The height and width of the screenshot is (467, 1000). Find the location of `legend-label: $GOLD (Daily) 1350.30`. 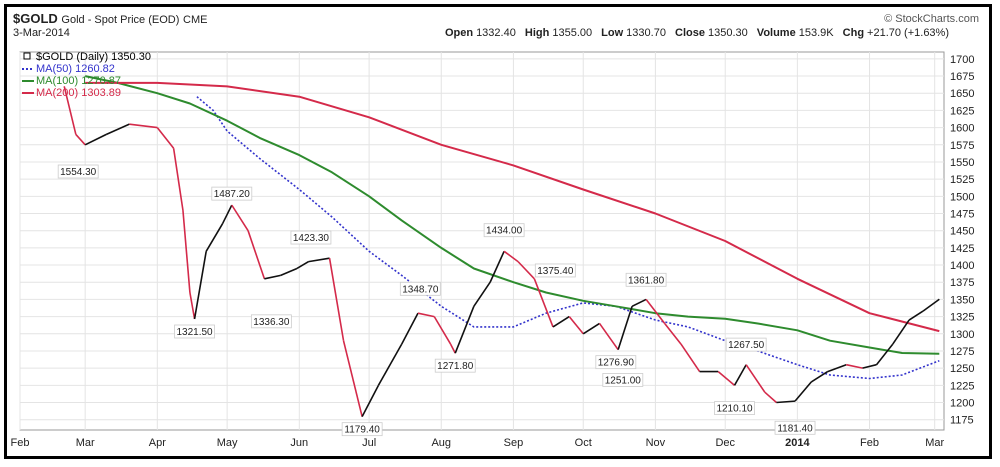

legend-label: $GOLD (Daily) 1350.30 is located at coordinates (93, 57).